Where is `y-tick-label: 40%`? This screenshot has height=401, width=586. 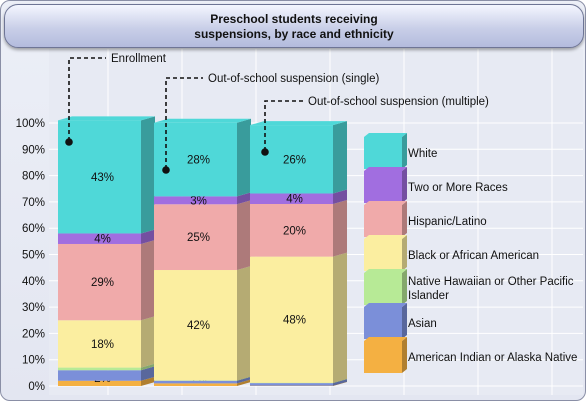
y-tick-label: 40% is located at coordinates (33, 282).